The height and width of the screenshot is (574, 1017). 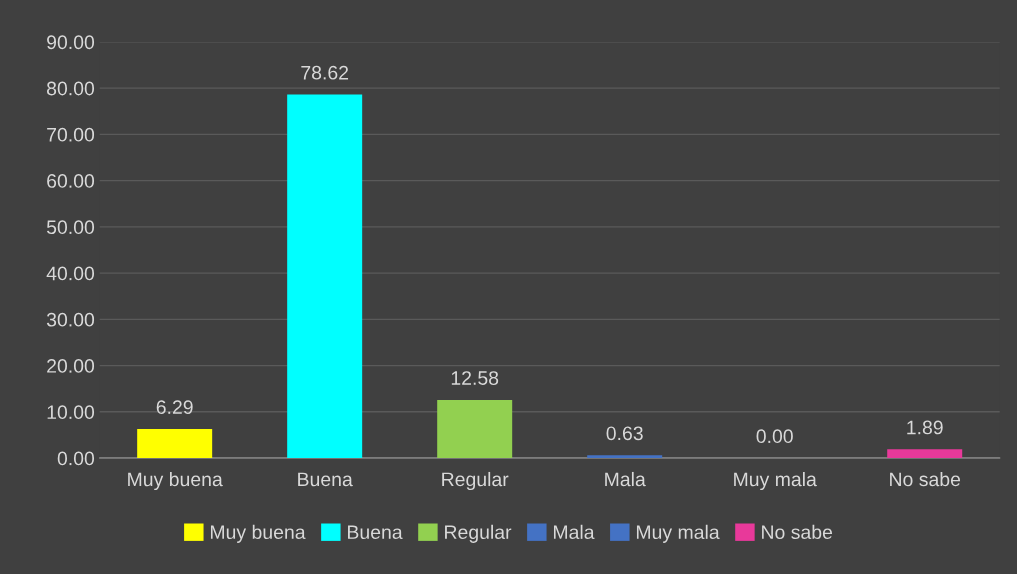 What do you see at coordinates (71, 412) in the screenshot?
I see `y-tick-label: 10.00` at bounding box center [71, 412].